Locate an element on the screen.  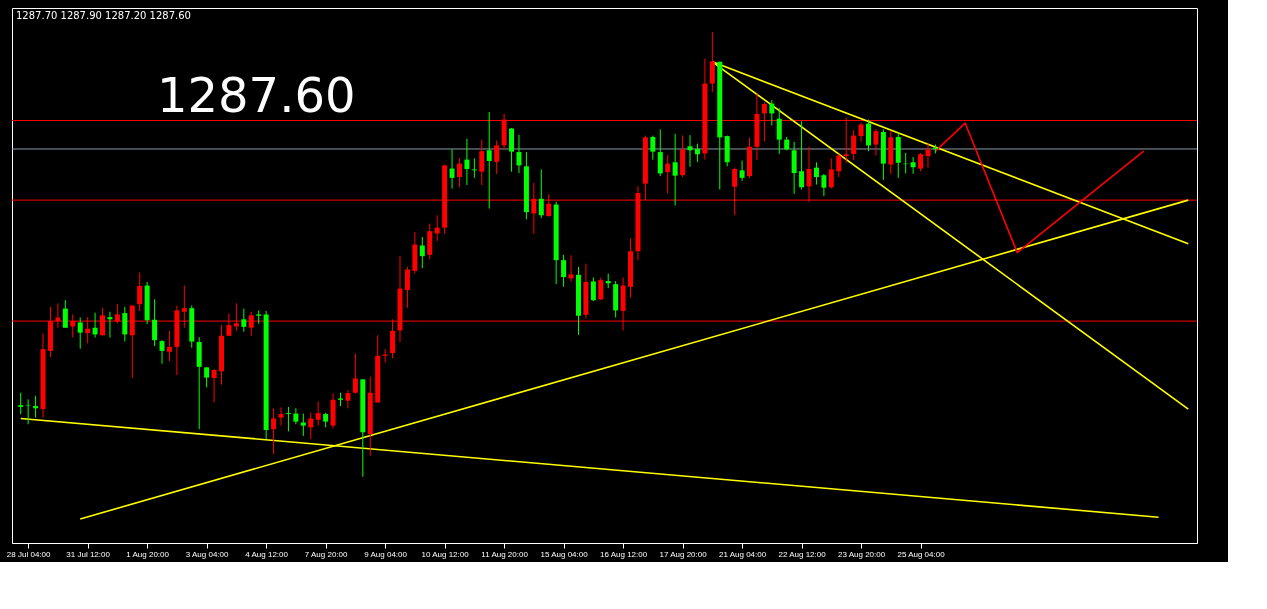
x-tick-label: 21 Aug 04:00 is located at coordinates (743, 554).